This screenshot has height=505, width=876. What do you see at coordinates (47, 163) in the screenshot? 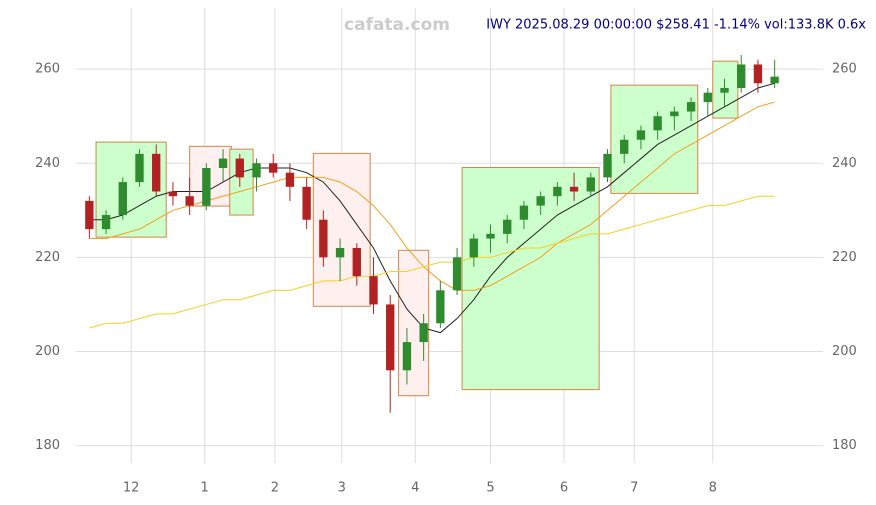
I see `y-tick-label: 240` at bounding box center [47, 163].